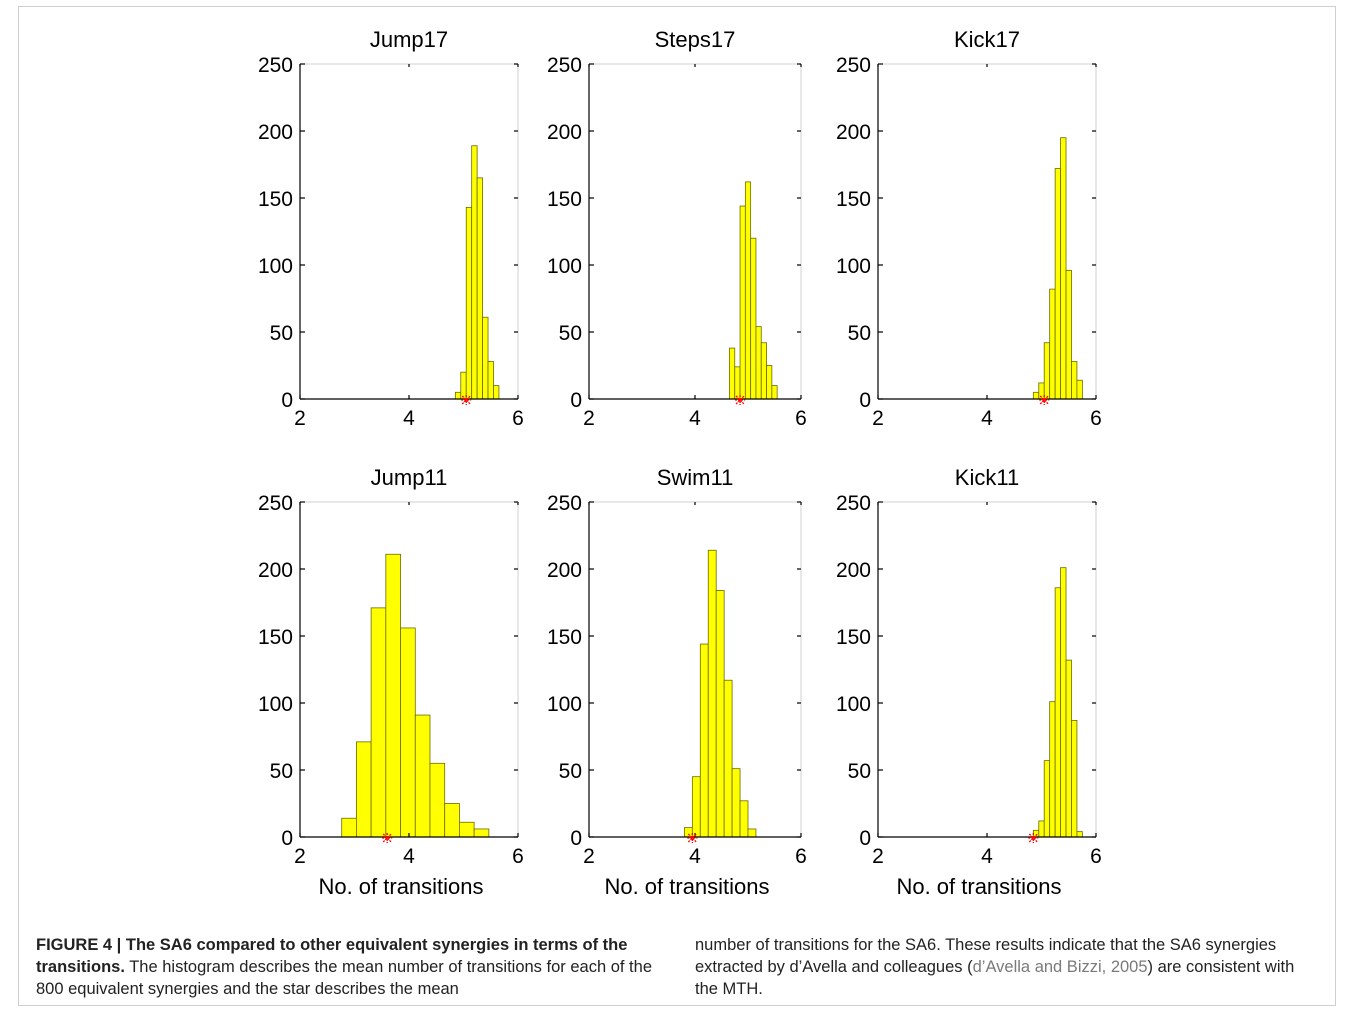 The height and width of the screenshot is (1010, 1355). What do you see at coordinates (987, 39) in the screenshot?
I see `panel-title: Kick17` at bounding box center [987, 39].